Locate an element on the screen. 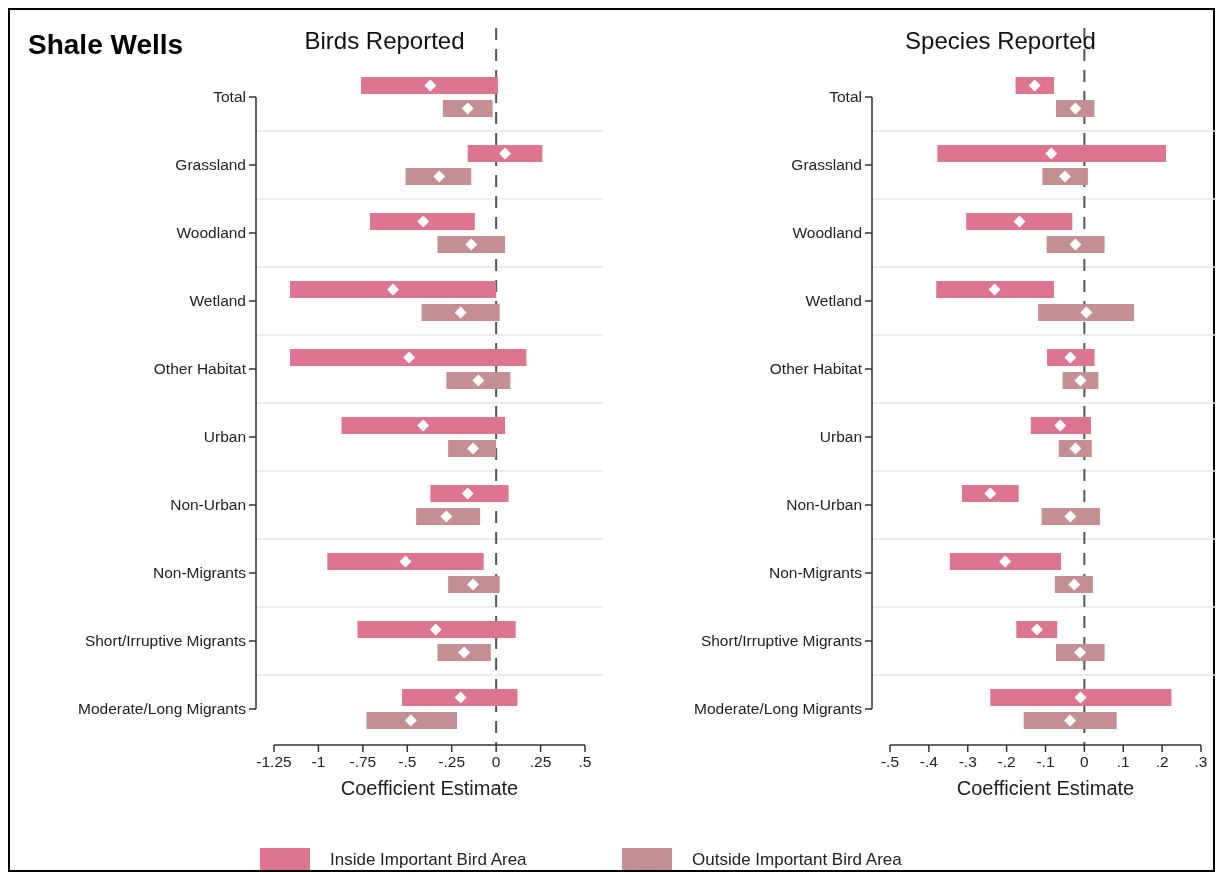 The width and height of the screenshot is (1216, 873). x-tick-label: -.3 is located at coordinates (967, 761).